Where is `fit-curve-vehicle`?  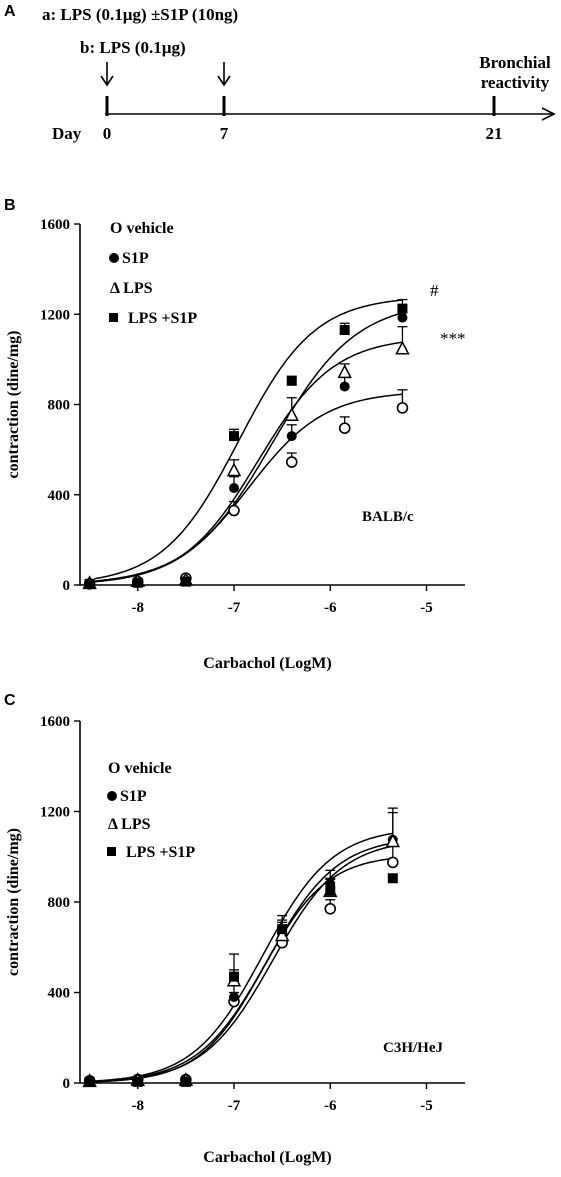
fit-curve-vehicle is located at coordinates (243, 964).